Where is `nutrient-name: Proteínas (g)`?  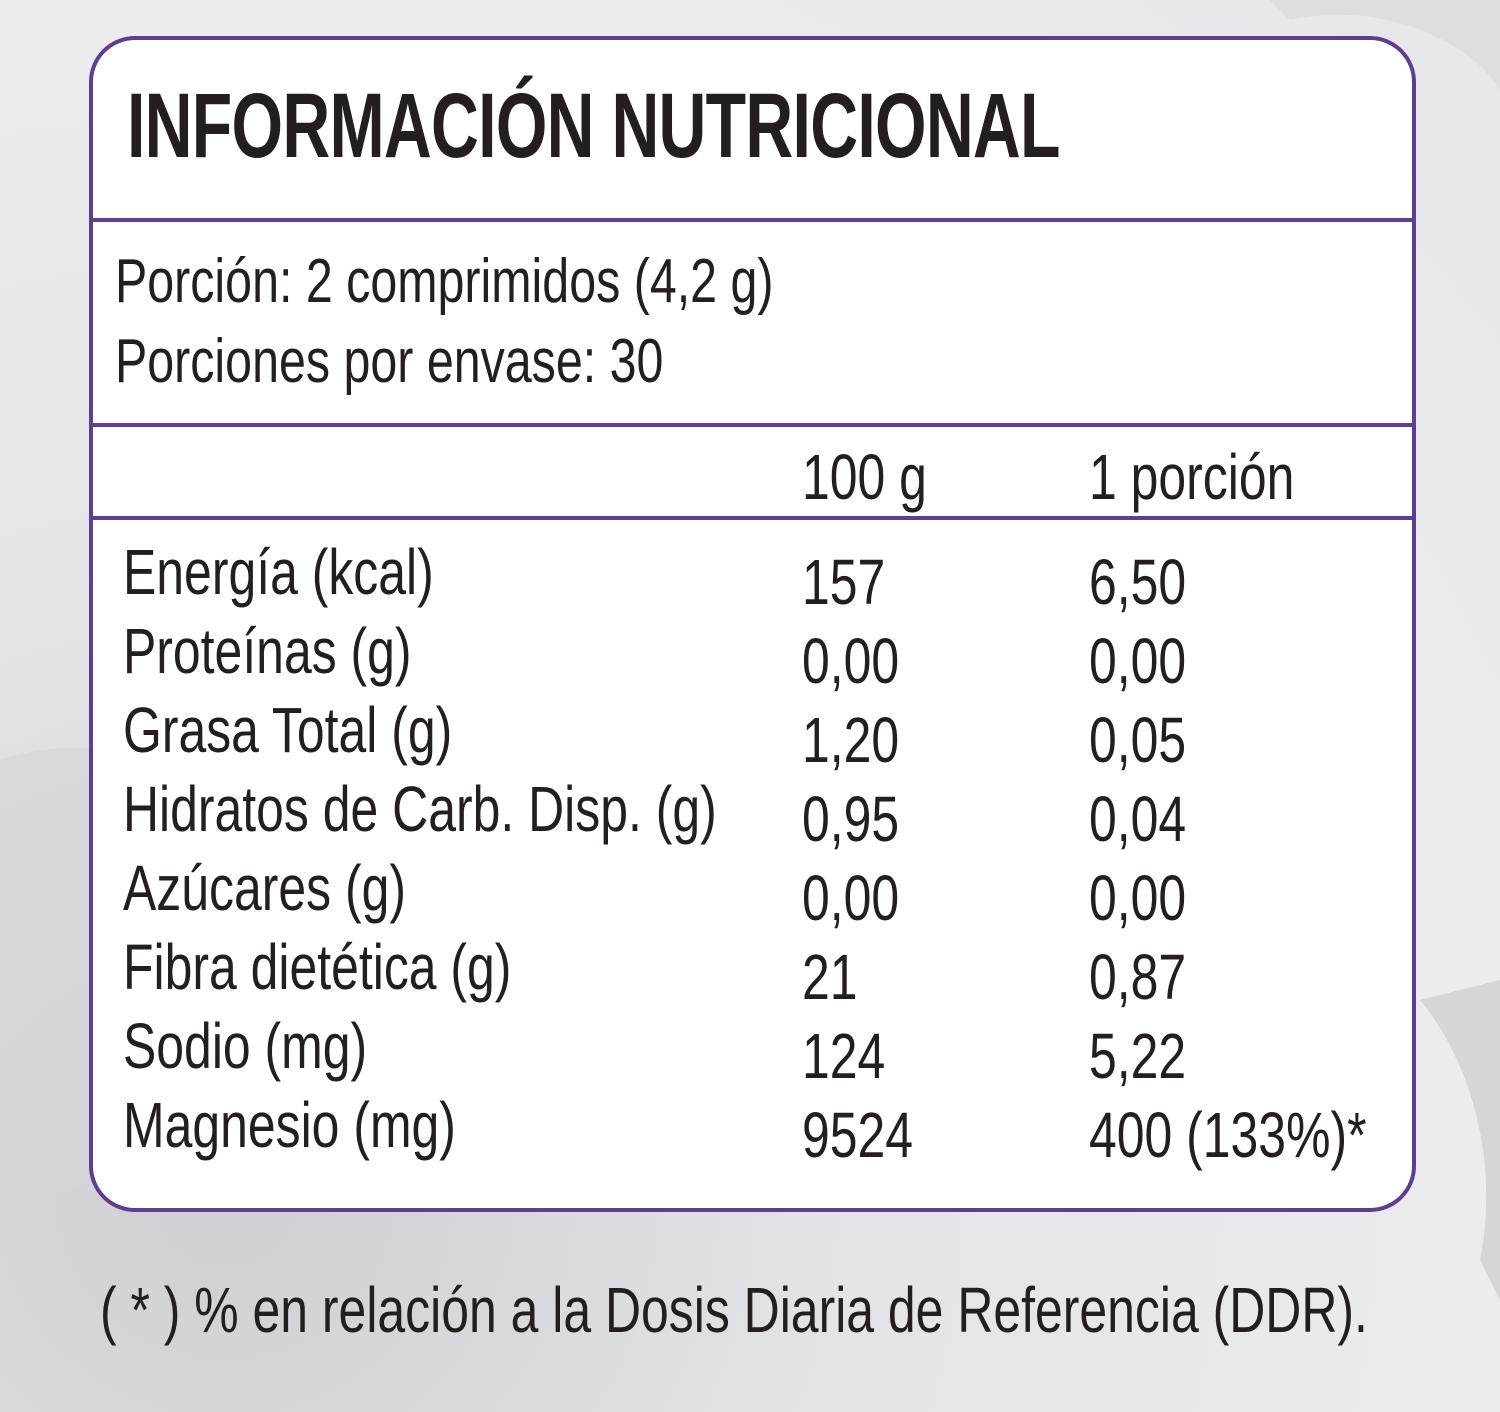 nutrient-name: Proteínas (g) is located at coordinates (267, 651).